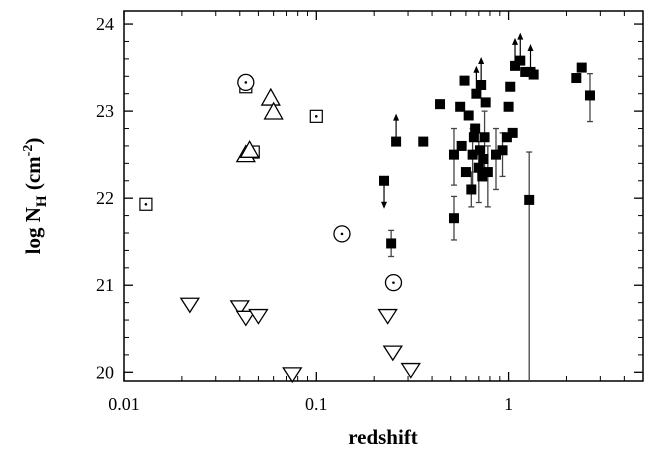 The height and width of the screenshot is (454, 657). Describe the element at coordinates (105, 285) in the screenshot. I see `y-tick-label: 21` at that location.